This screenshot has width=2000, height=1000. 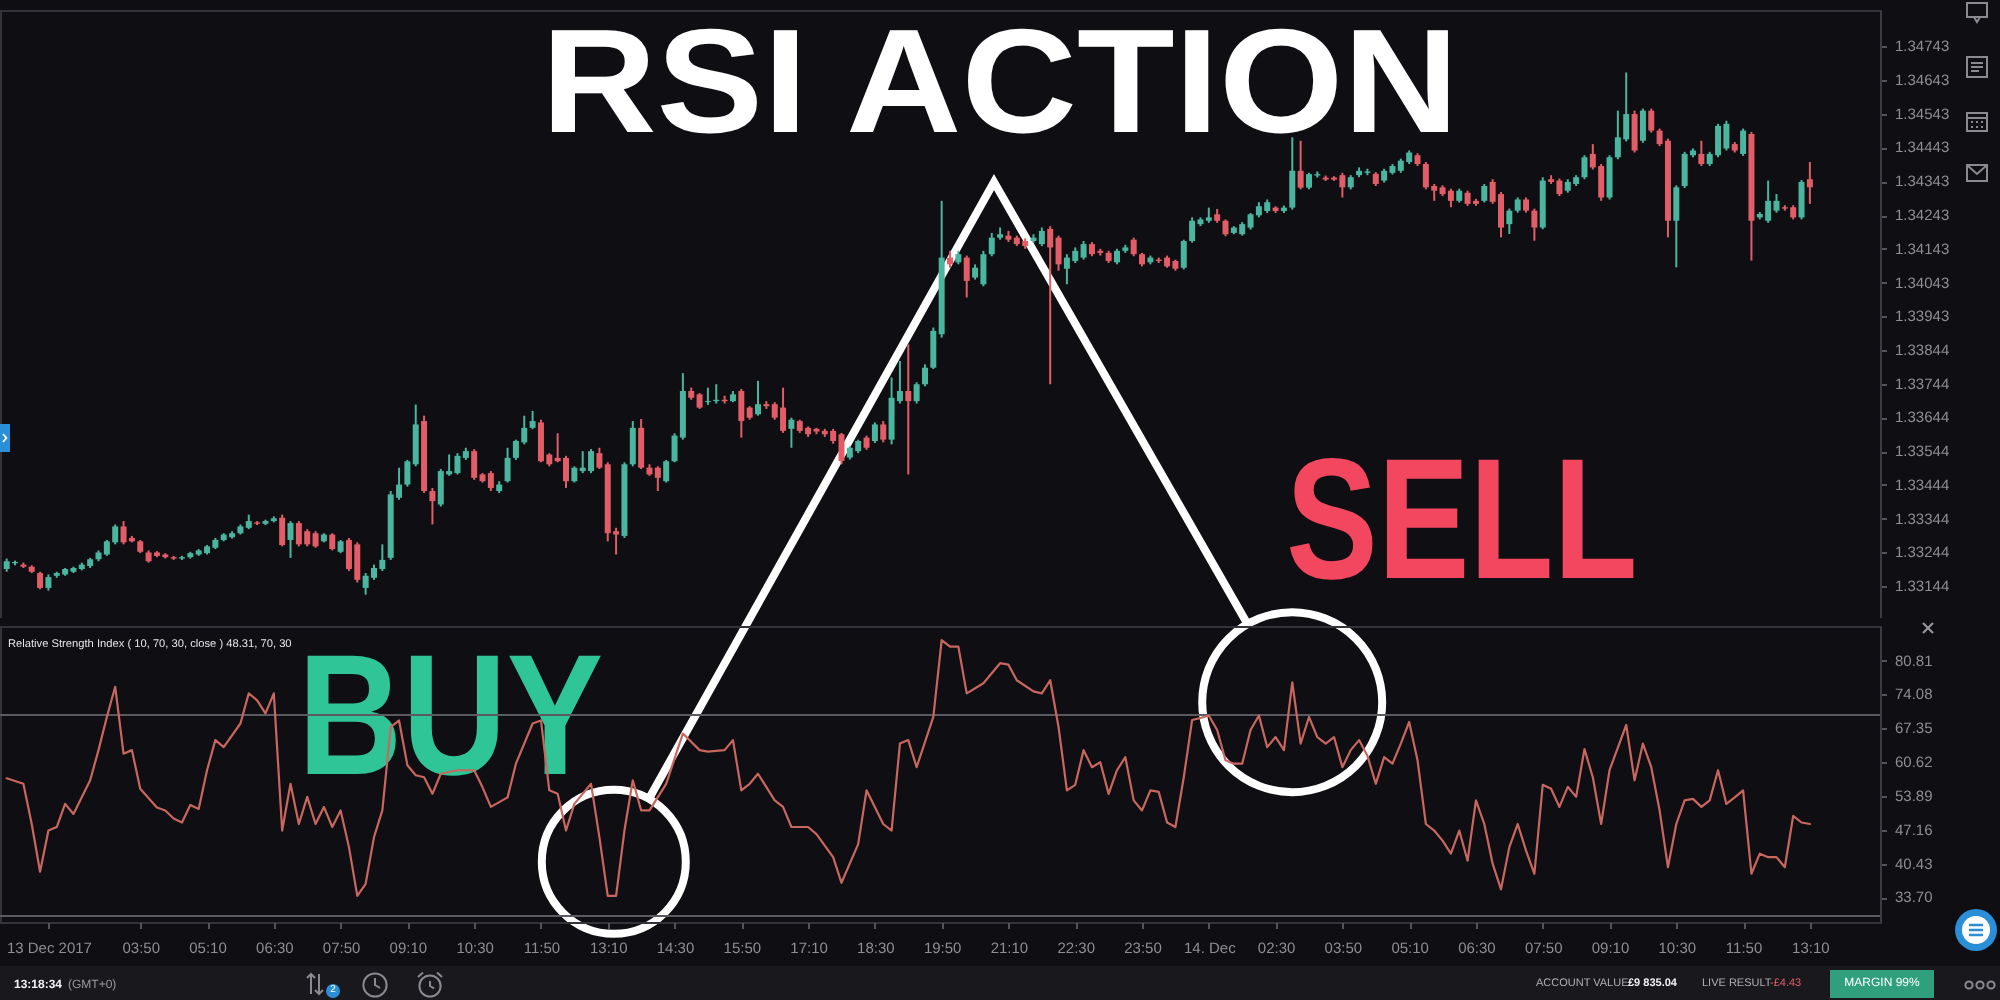 What do you see at coordinates (450, 715) in the screenshot?
I see `annotation: BUY` at bounding box center [450, 715].